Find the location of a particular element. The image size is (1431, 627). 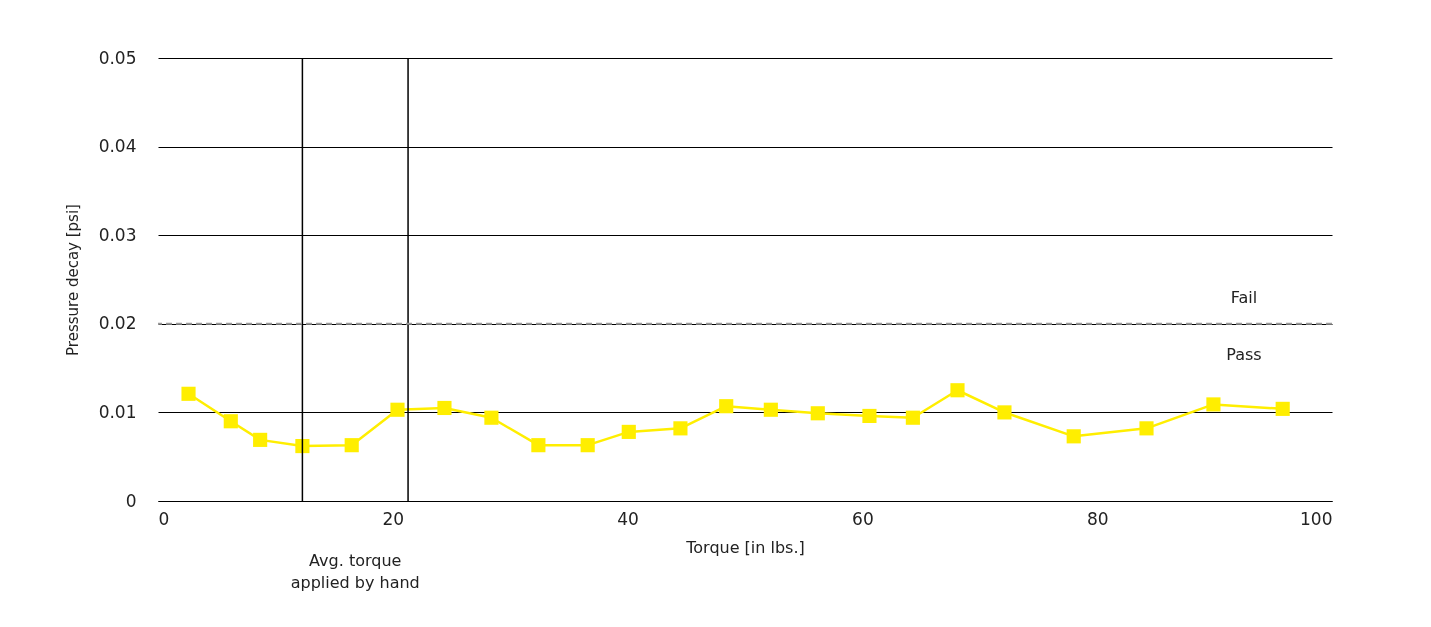

x-axis-title: Torque [in lbs.] is located at coordinates (745, 547).